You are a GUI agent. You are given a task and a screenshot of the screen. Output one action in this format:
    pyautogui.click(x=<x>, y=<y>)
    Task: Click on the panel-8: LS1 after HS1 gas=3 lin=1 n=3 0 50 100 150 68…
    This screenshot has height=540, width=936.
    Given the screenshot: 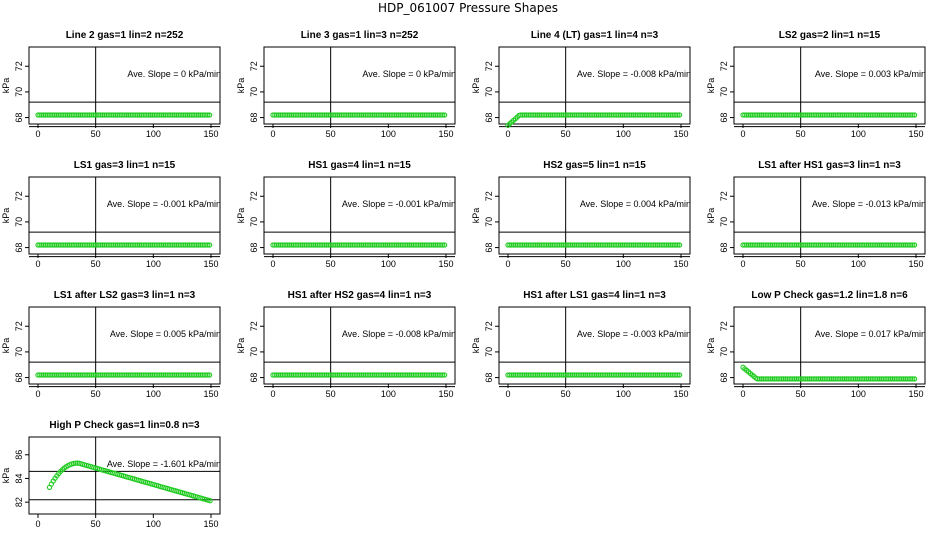 What is the action you would take?
    pyautogui.click(x=816, y=214)
    